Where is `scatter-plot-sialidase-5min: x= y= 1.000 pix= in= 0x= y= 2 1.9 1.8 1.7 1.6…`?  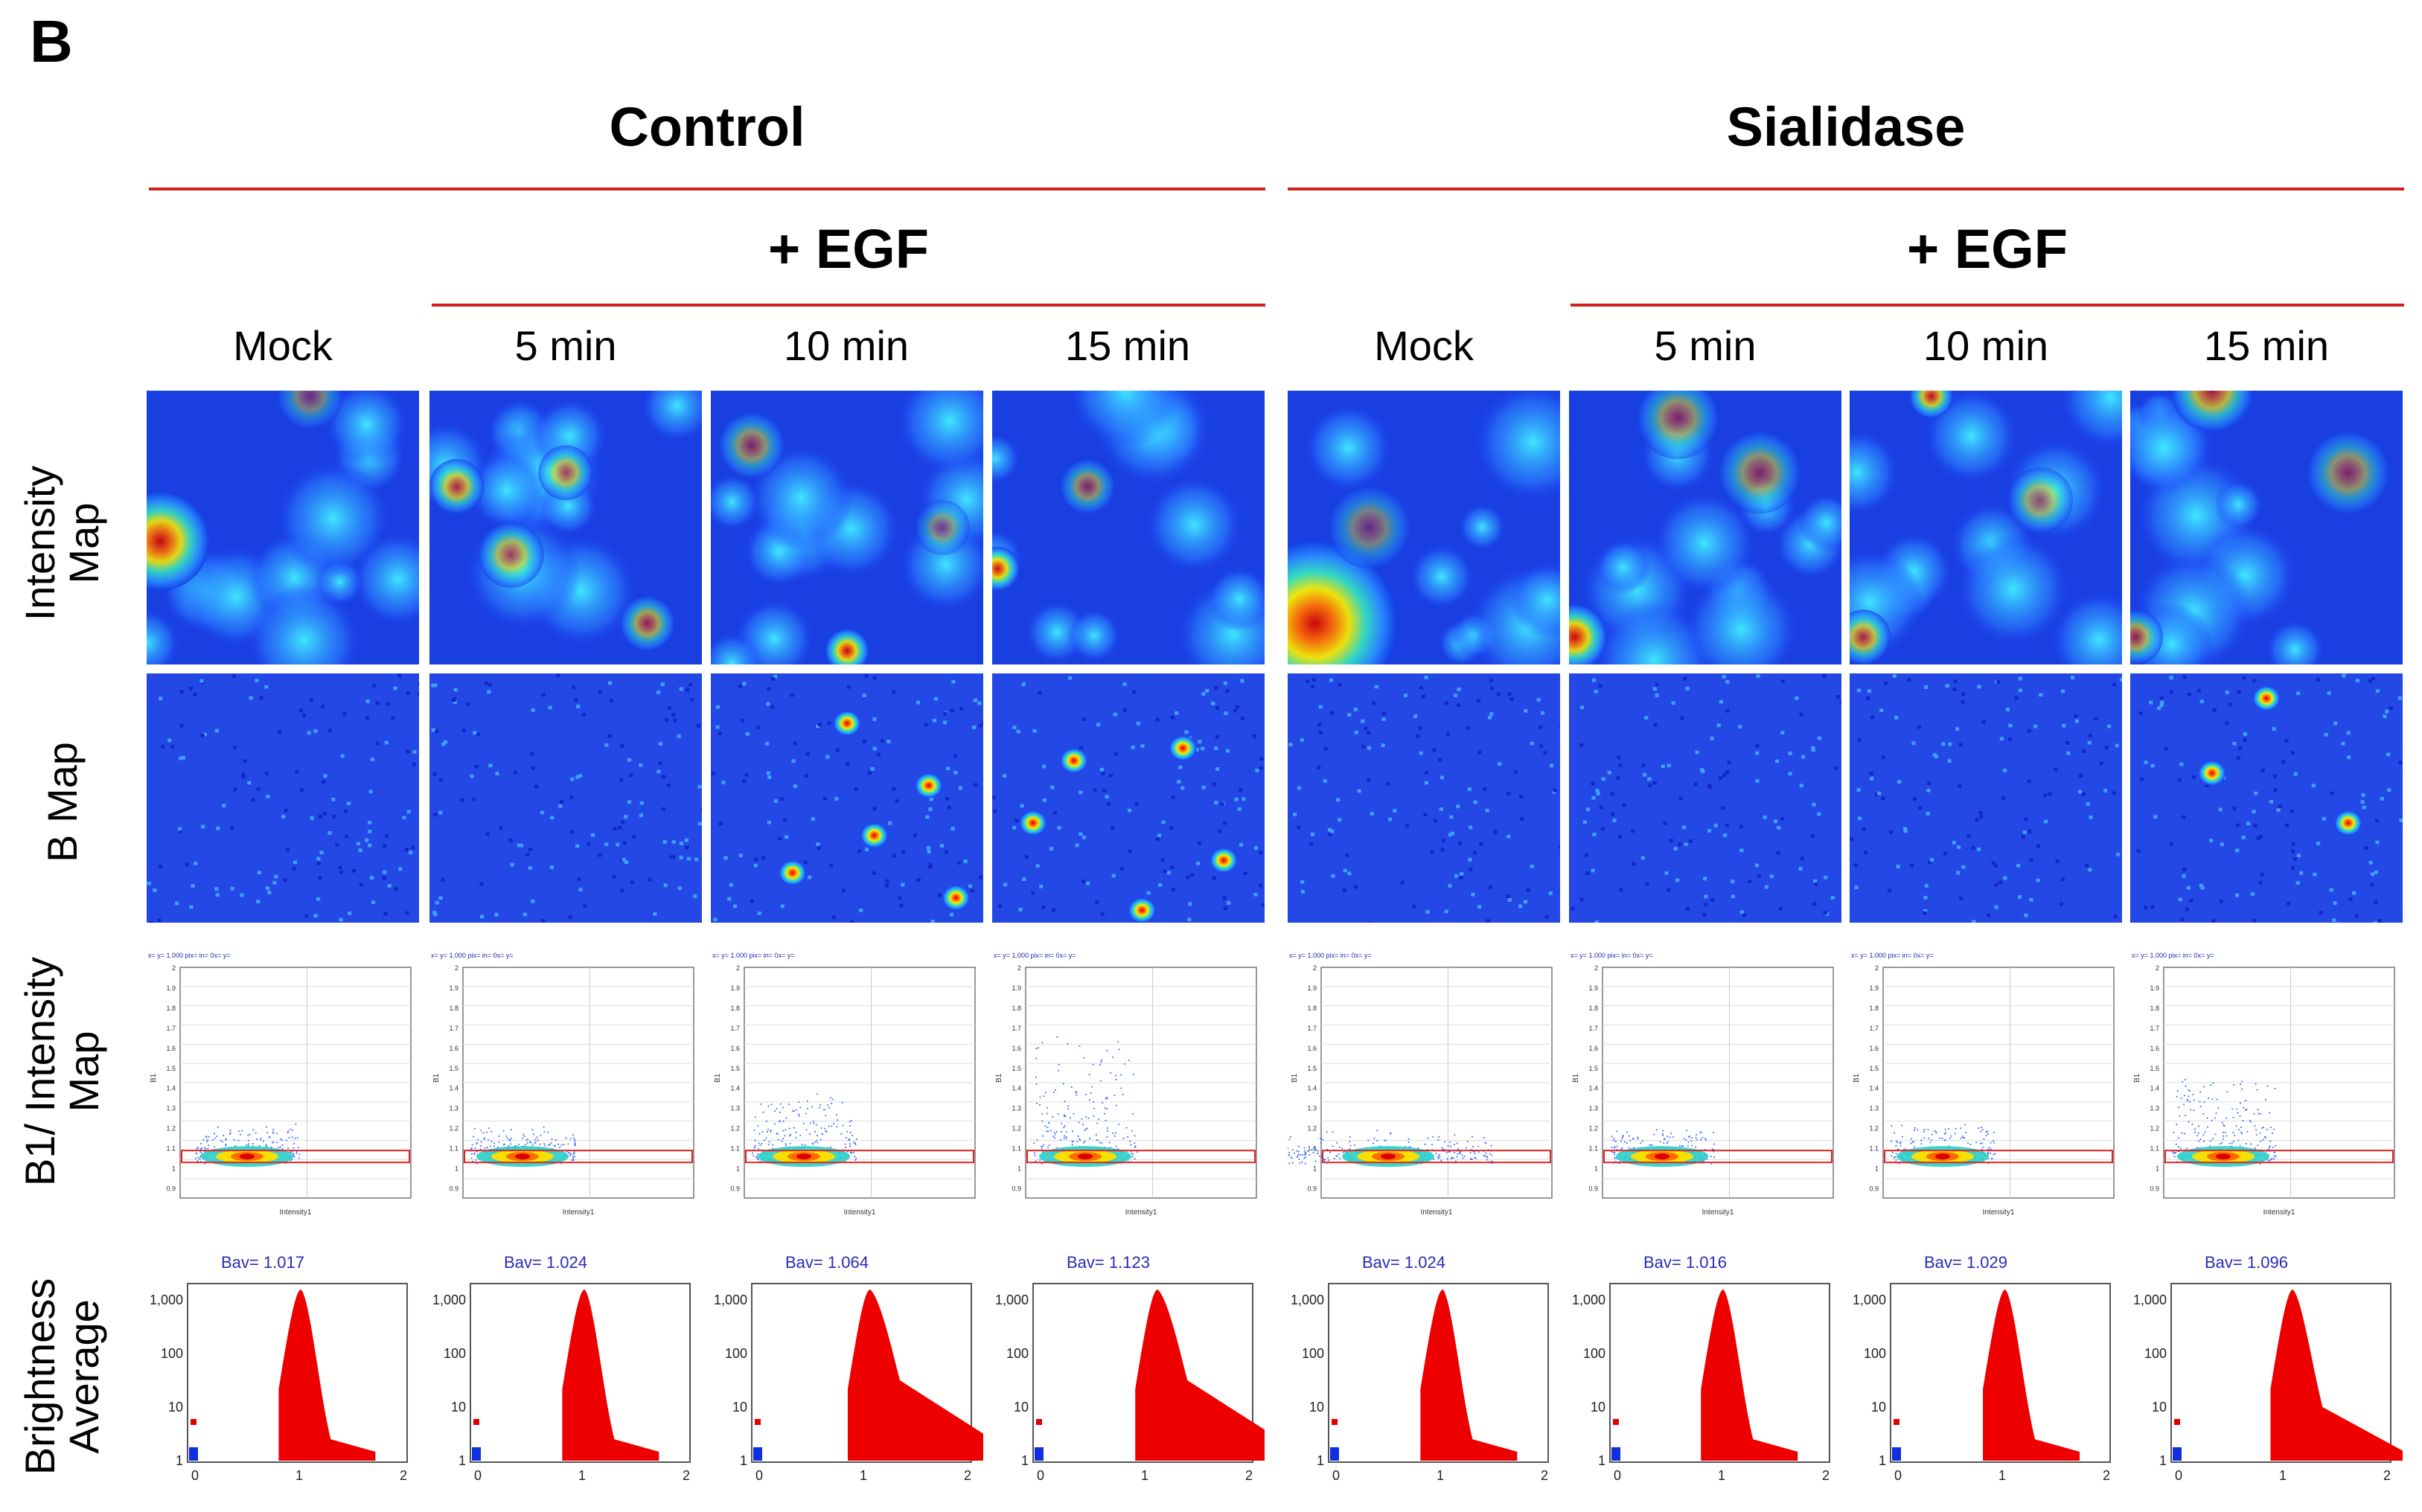 scatter-plot-sialidase-5min: x= y= 1.000 pix= in= 0x= y= 2 1.9 1.8 1.7 1.6… is located at coordinates (1705, 1090).